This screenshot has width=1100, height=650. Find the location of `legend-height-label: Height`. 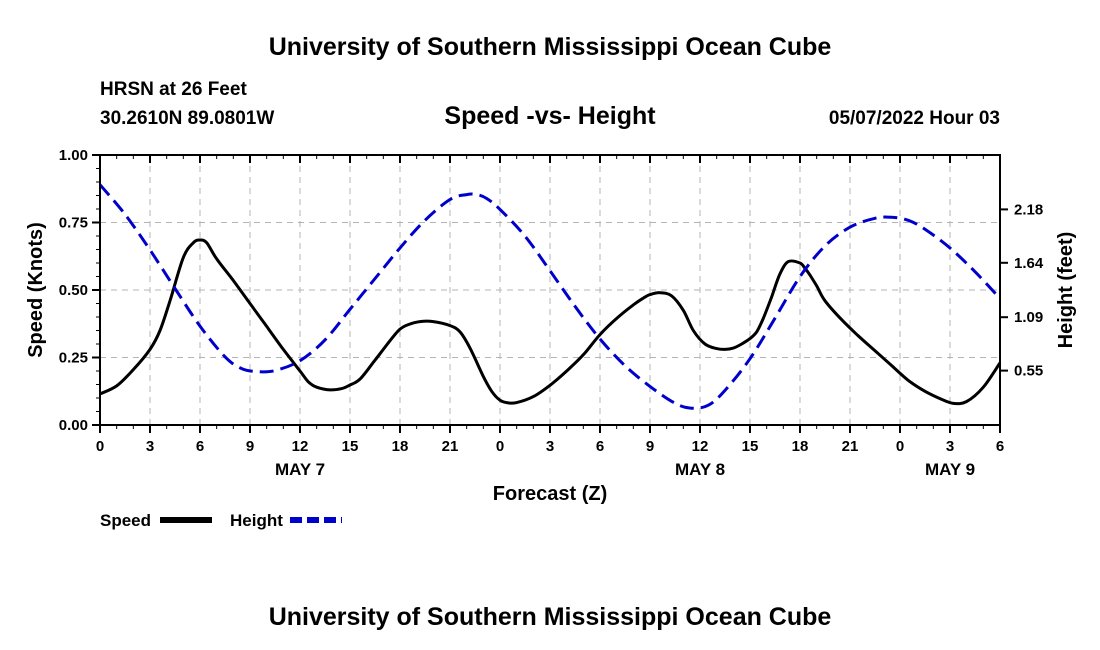

legend-height-label: Height is located at coordinates (256, 520).